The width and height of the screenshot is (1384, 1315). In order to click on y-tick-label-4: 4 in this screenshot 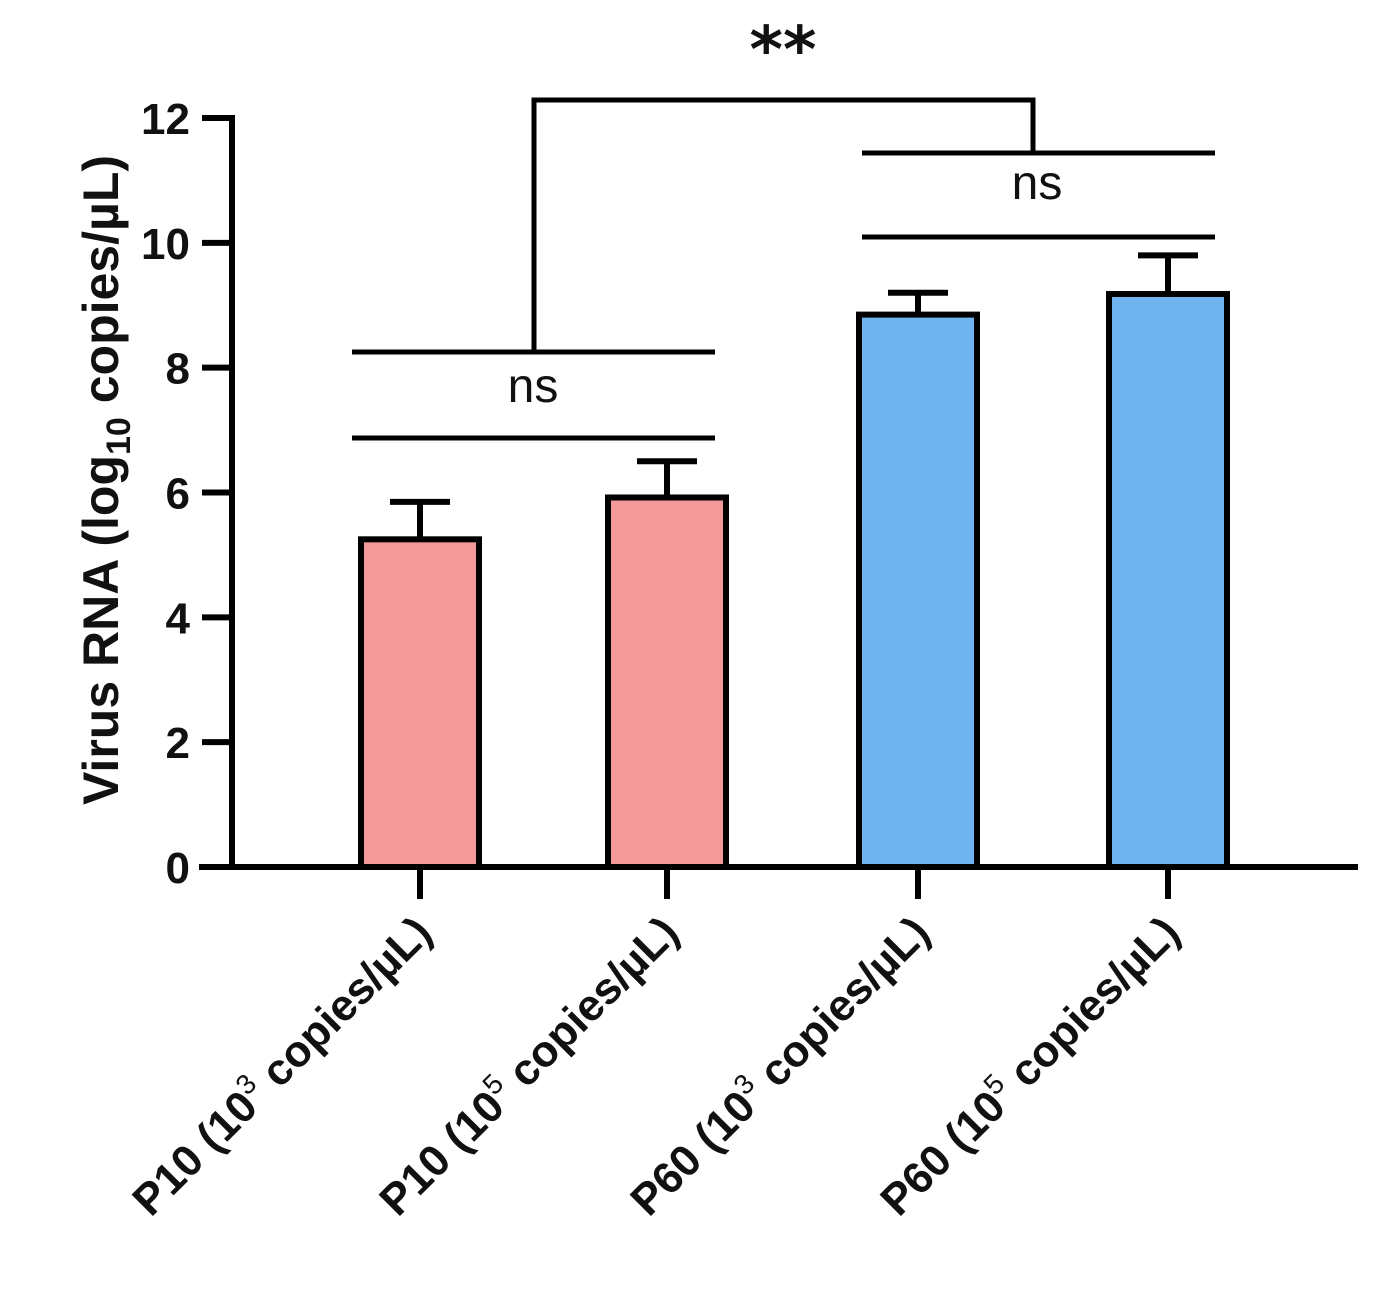, I will do `click(178, 618)`.